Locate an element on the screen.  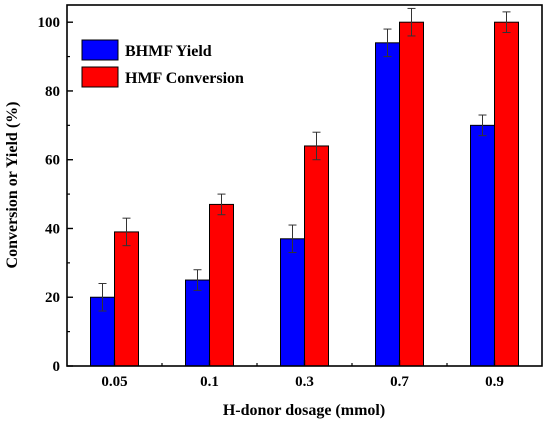
x-tick-label: 0.9 is located at coordinates (494, 382).